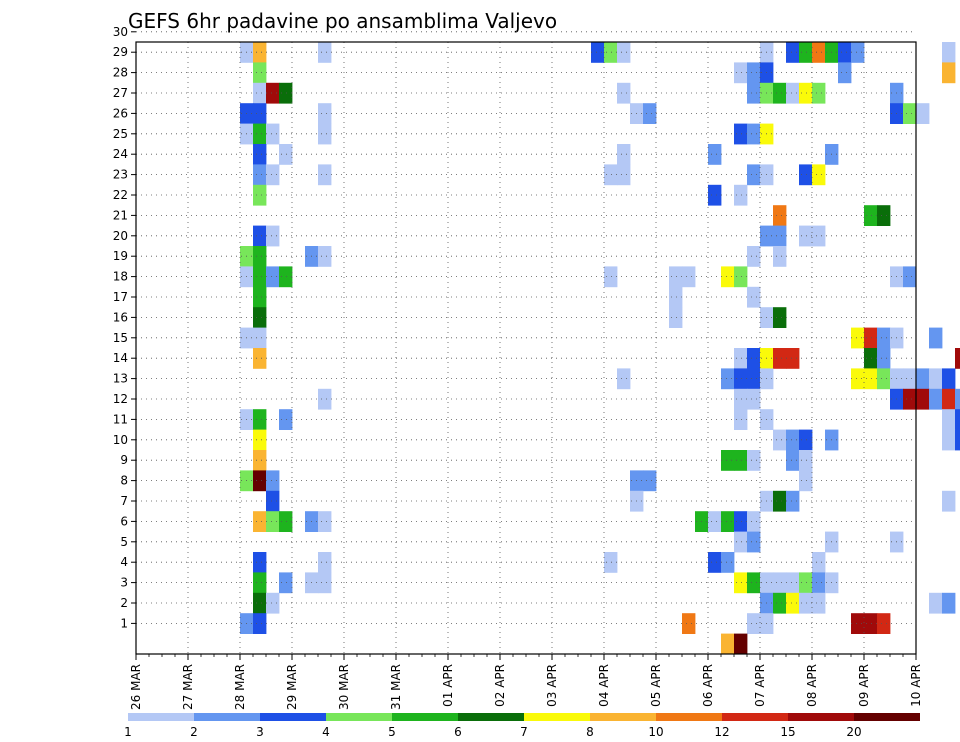 This screenshot has height=742, width=960. I want to click on y-tick-label: 7, so click(124, 501).